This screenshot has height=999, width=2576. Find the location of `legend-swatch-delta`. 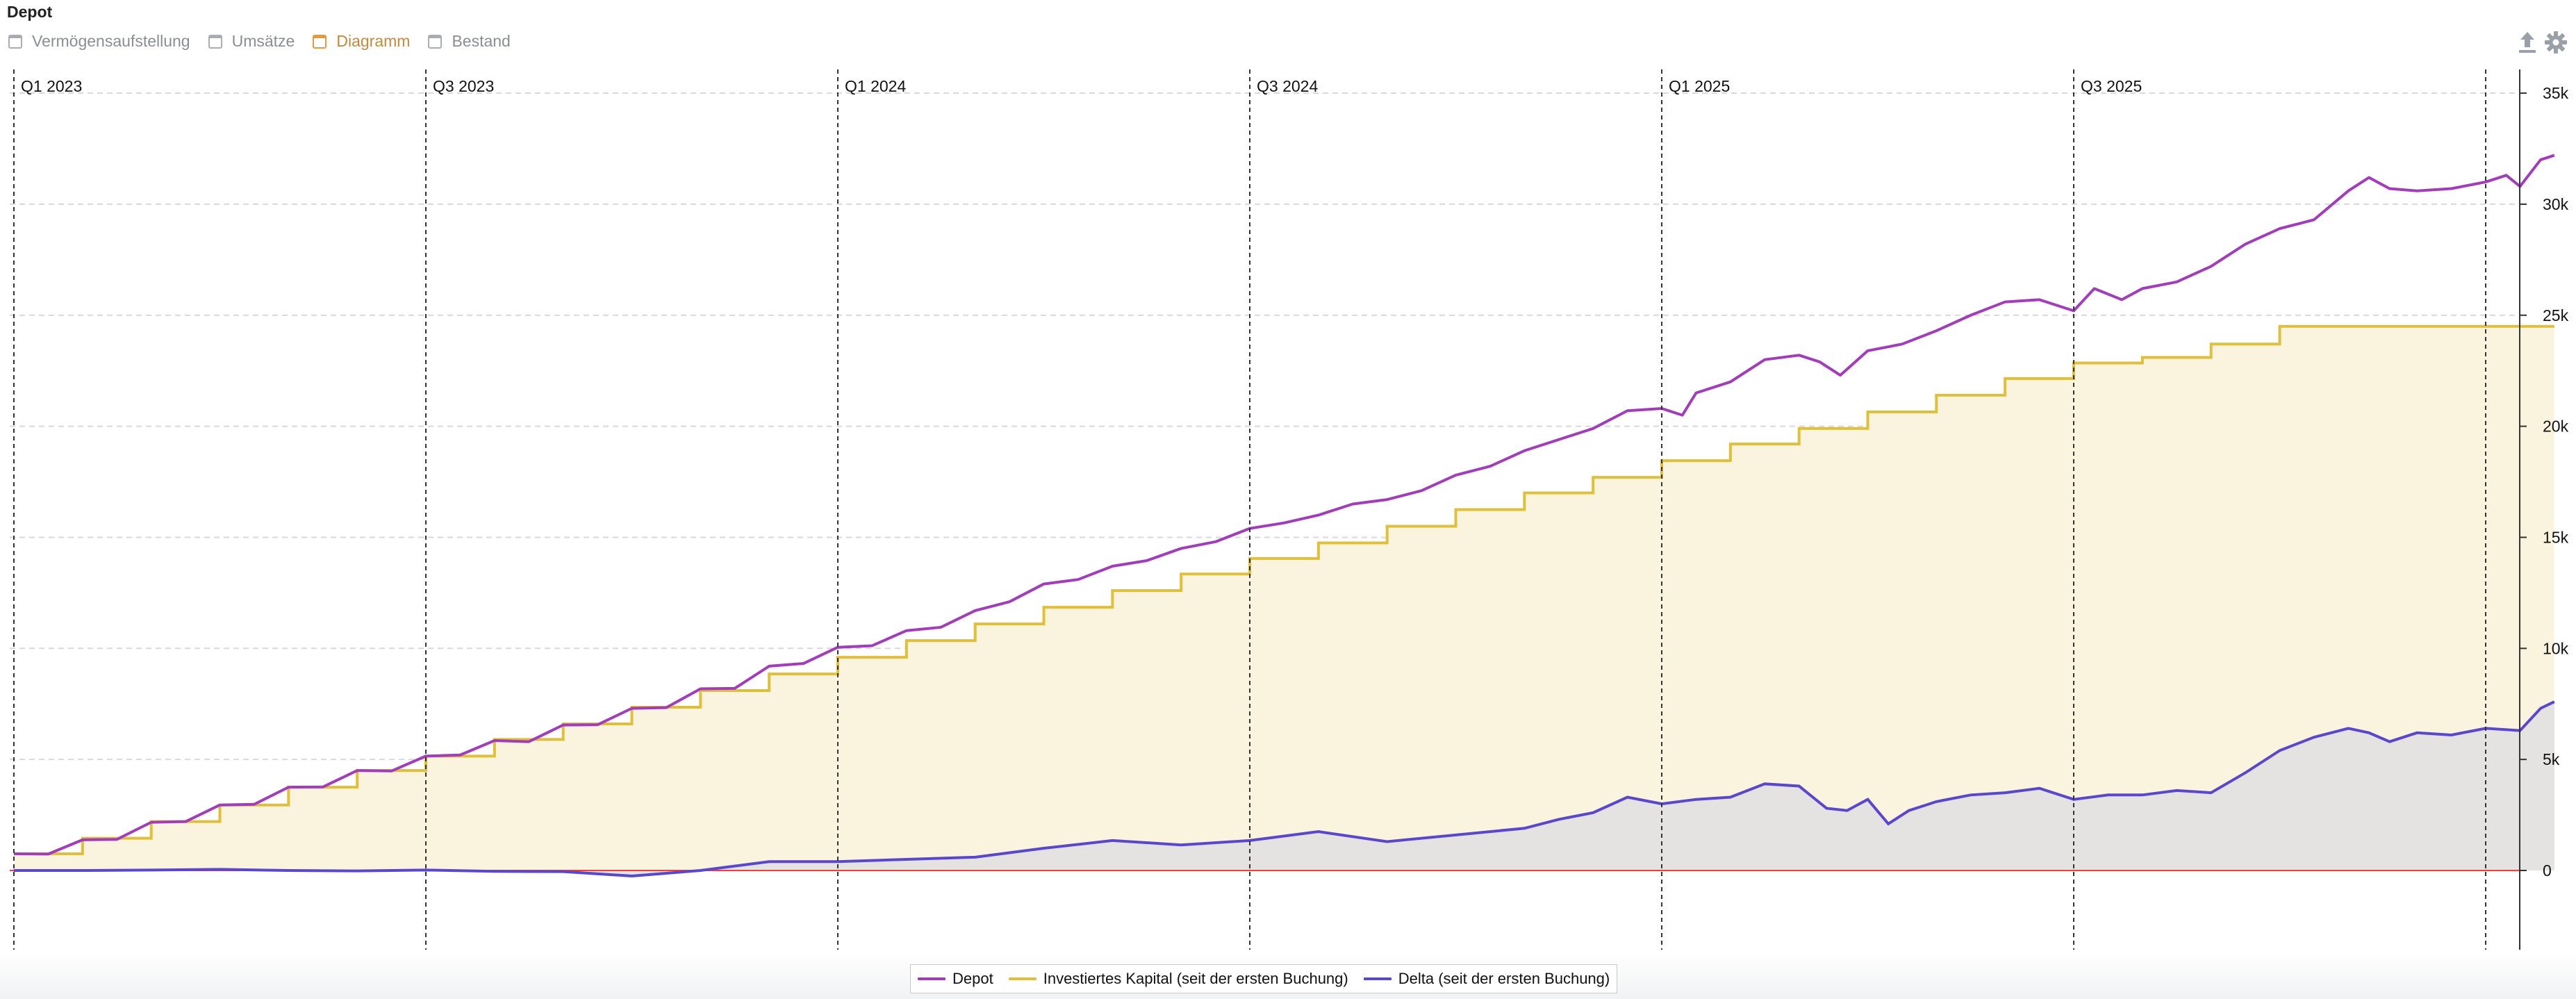

legend-swatch-delta is located at coordinates (1377, 978).